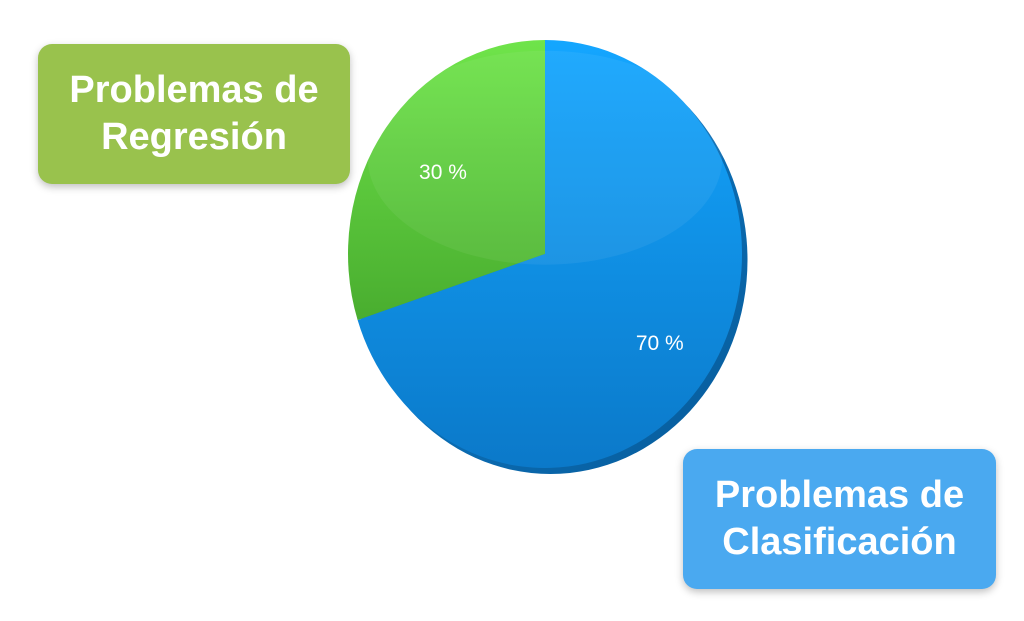  I want to click on legend-box-clasificacion: Problemas de Clasificación, so click(839, 519).